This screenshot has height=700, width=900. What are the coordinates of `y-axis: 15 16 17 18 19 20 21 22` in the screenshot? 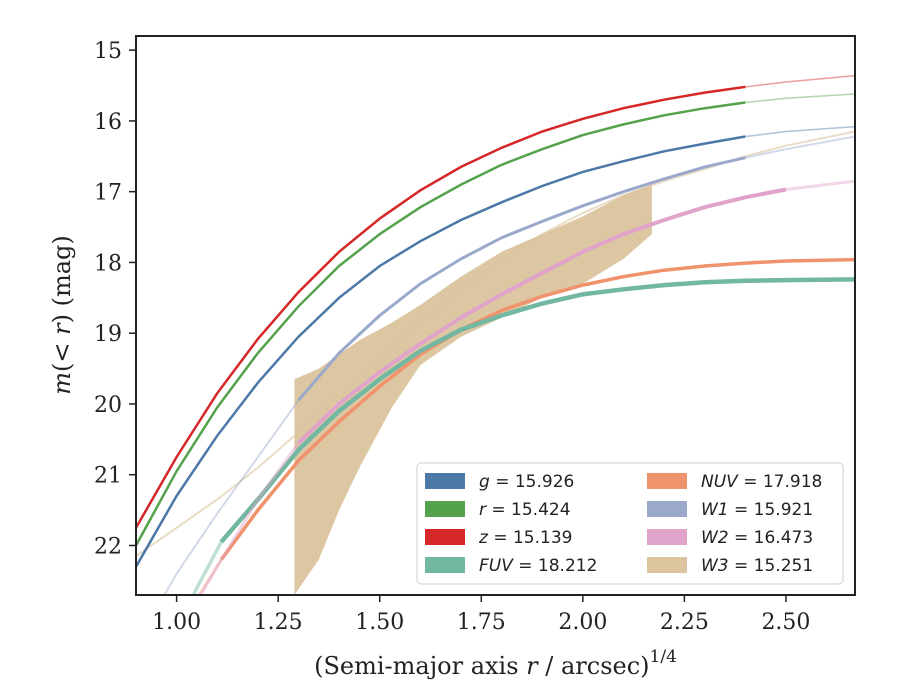 It's located at (115, 299).